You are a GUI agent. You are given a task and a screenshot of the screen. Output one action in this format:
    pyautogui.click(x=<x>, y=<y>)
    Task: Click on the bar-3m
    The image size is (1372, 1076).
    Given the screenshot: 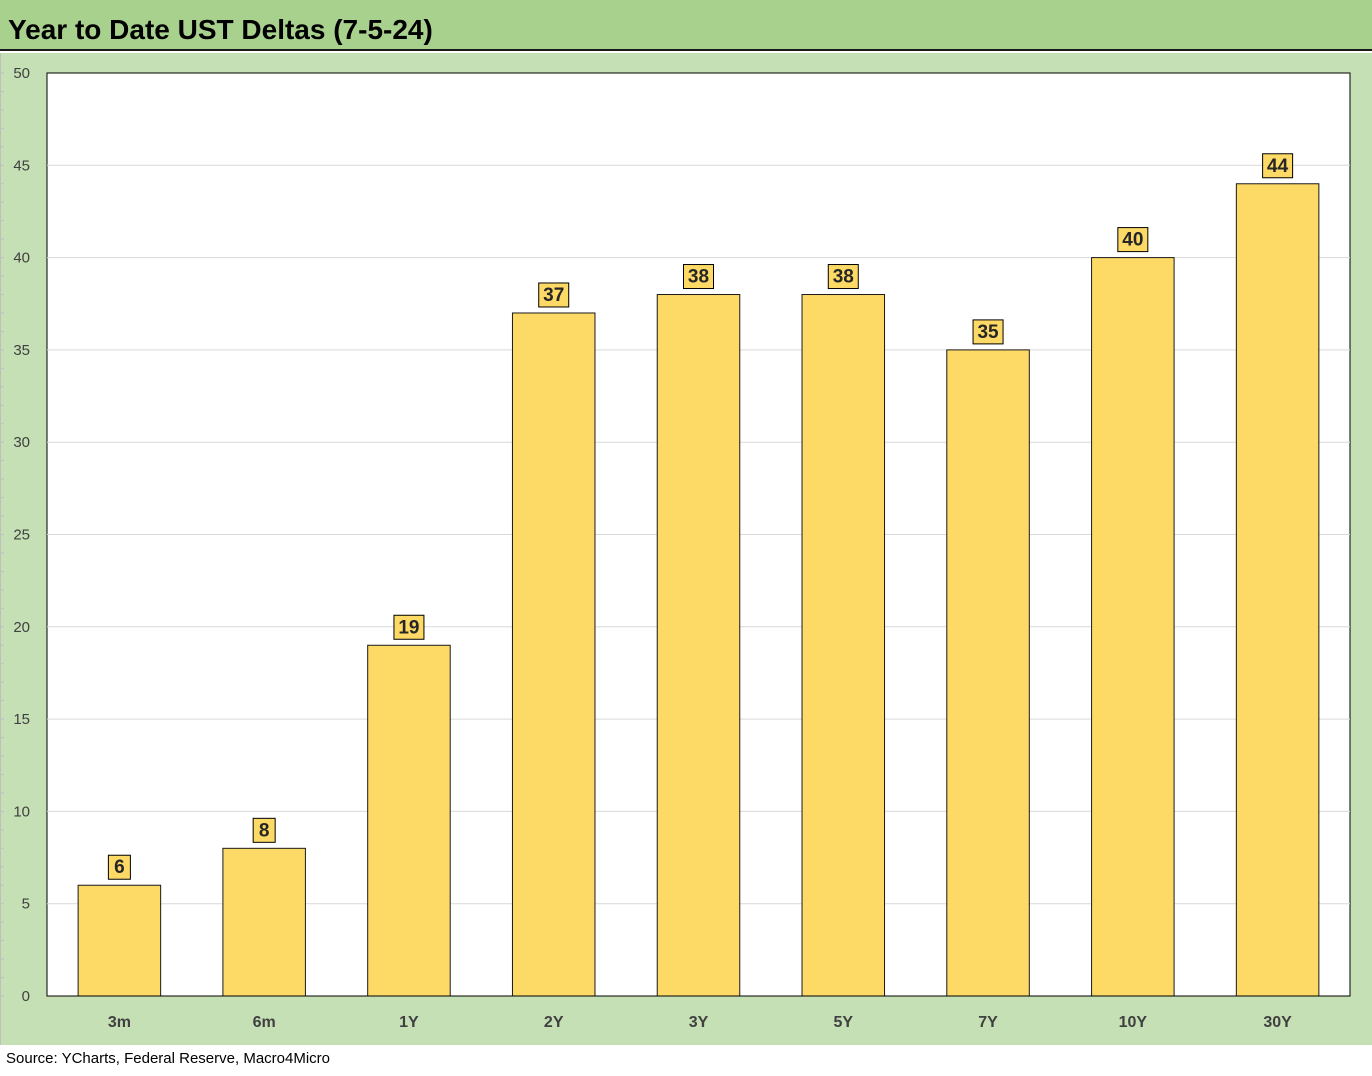 What is the action you would take?
    pyautogui.click(x=119, y=940)
    